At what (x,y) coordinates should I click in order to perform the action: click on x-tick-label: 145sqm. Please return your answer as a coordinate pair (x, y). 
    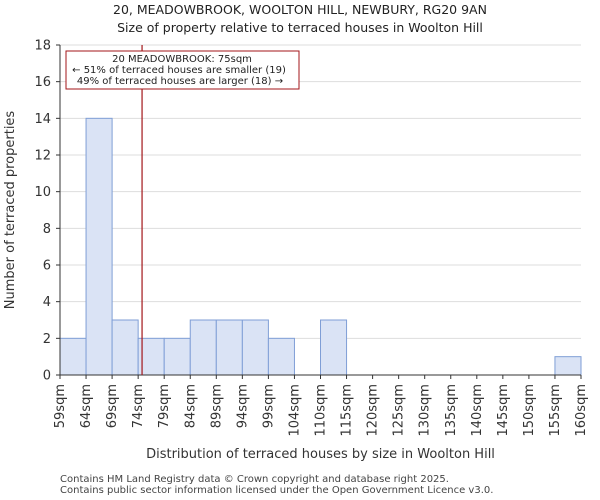
    Looking at the image, I should click on (503, 410).